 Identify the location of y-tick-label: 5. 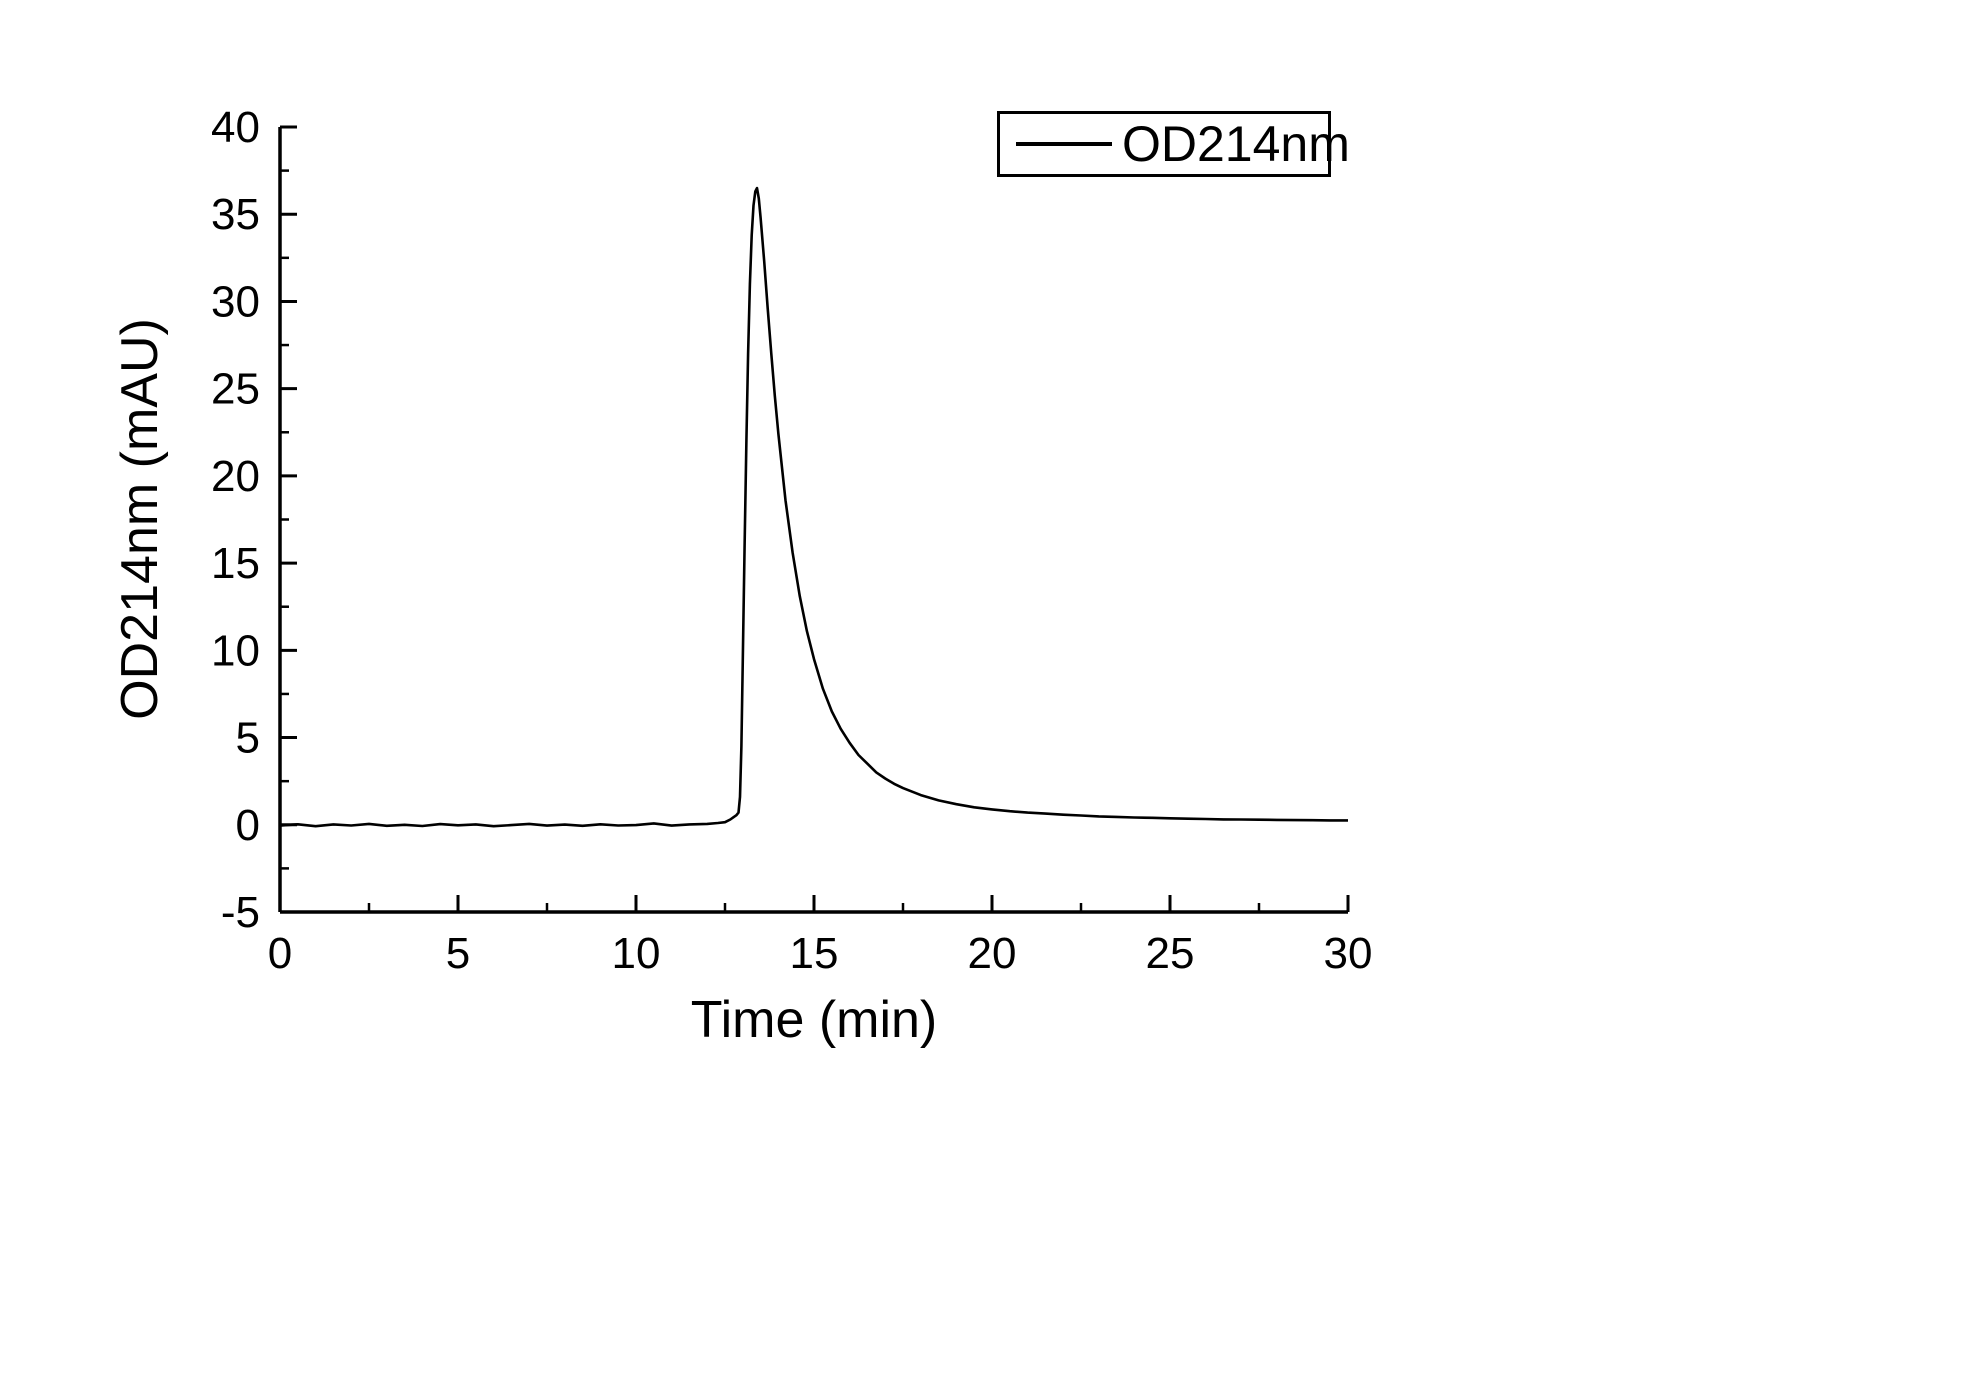
(248, 738).